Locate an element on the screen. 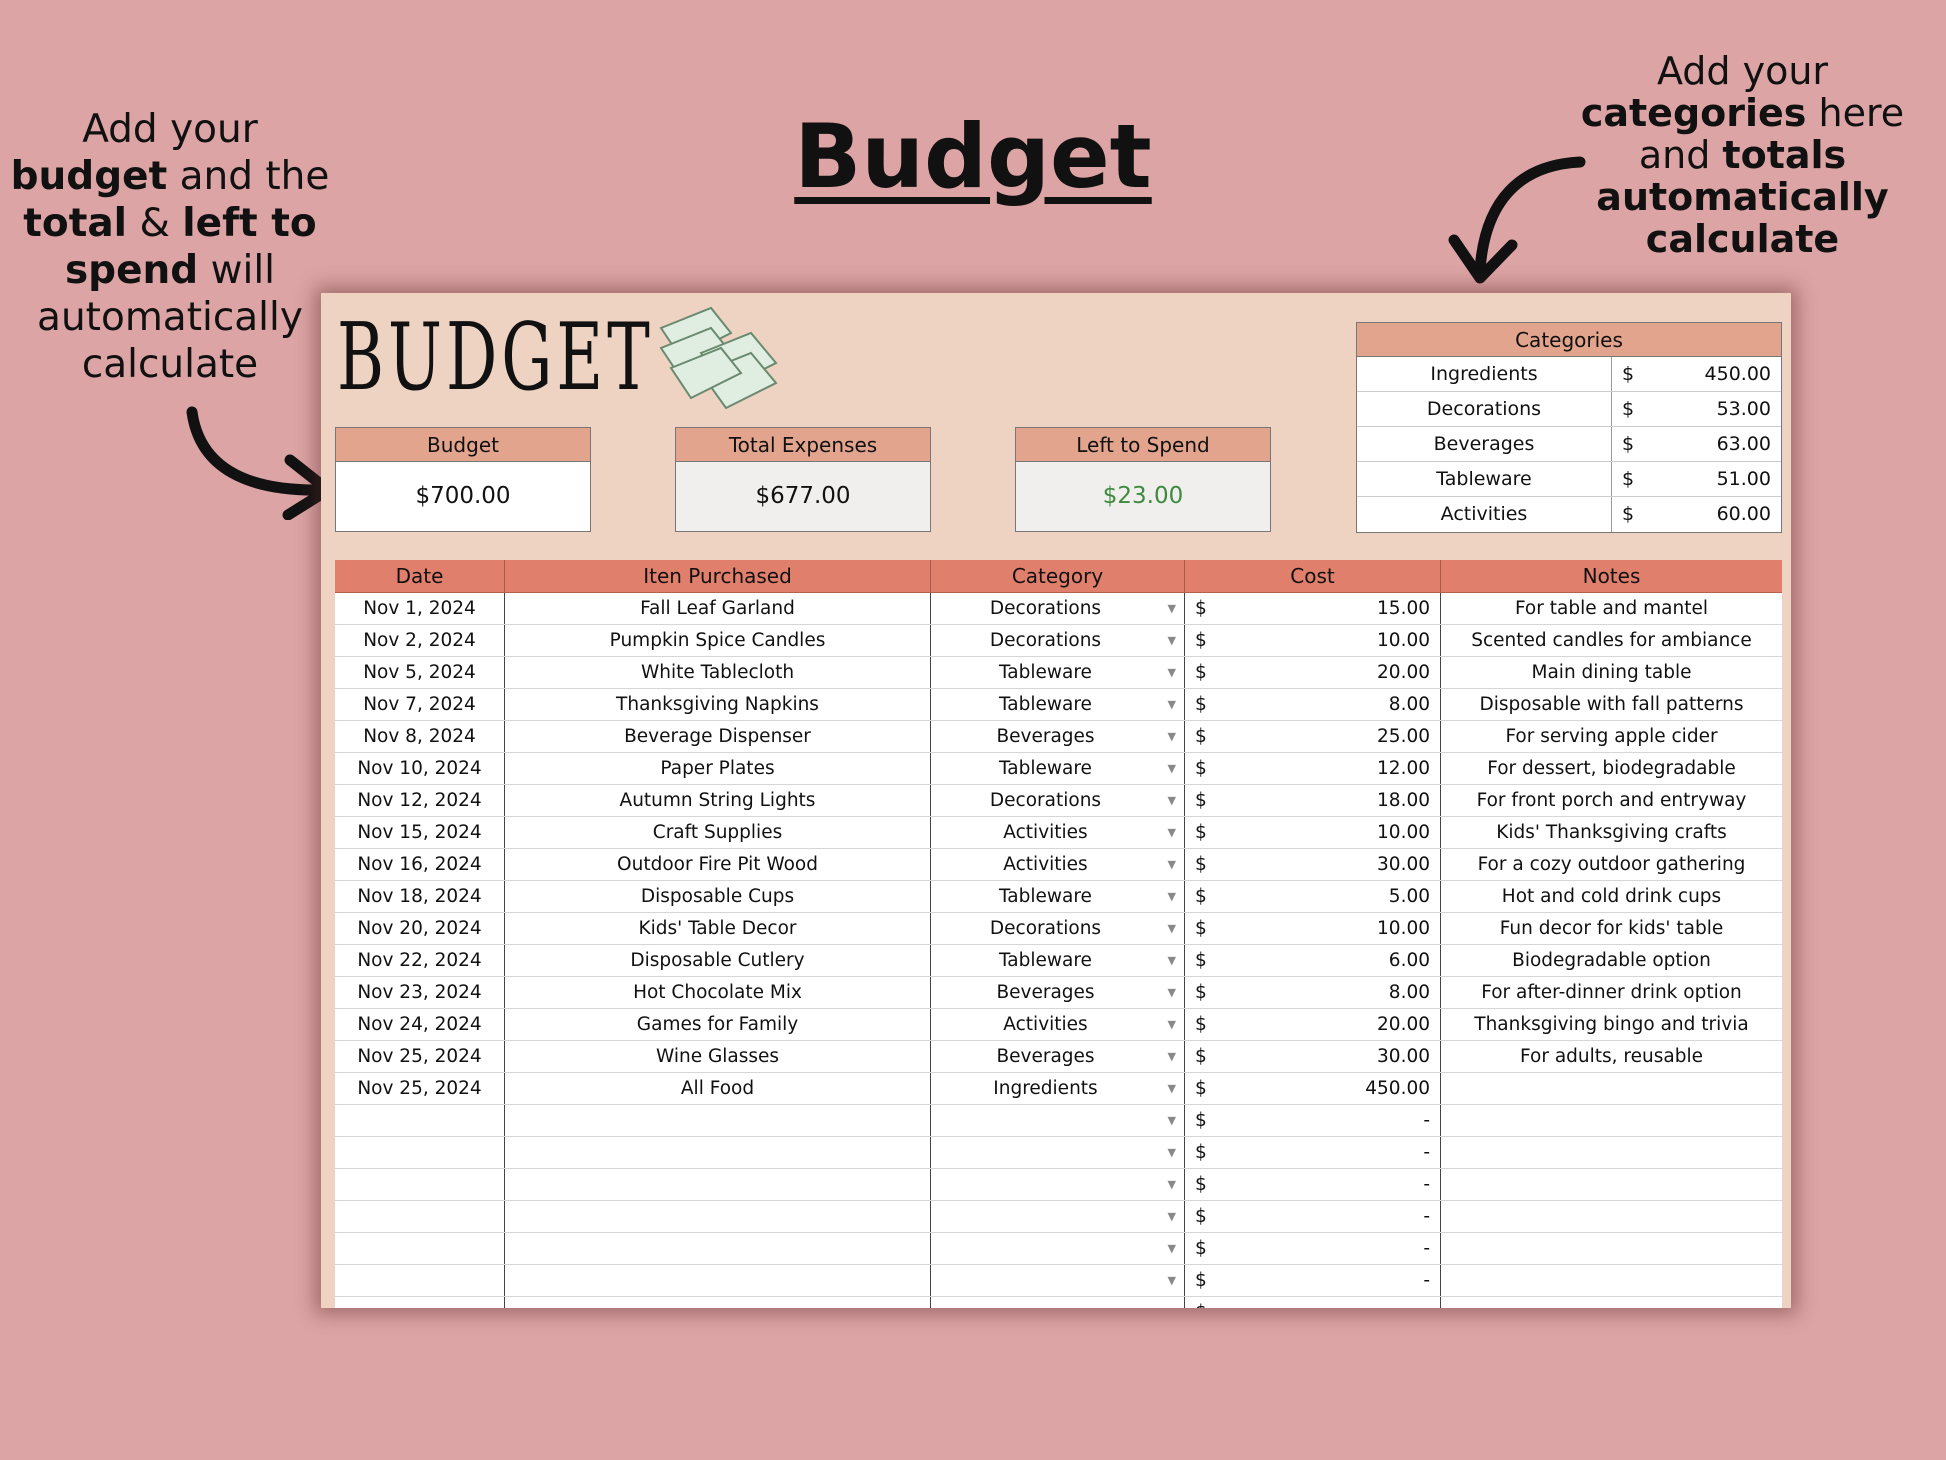  notes-cell: Biodegradable option is located at coordinates (1611, 960).